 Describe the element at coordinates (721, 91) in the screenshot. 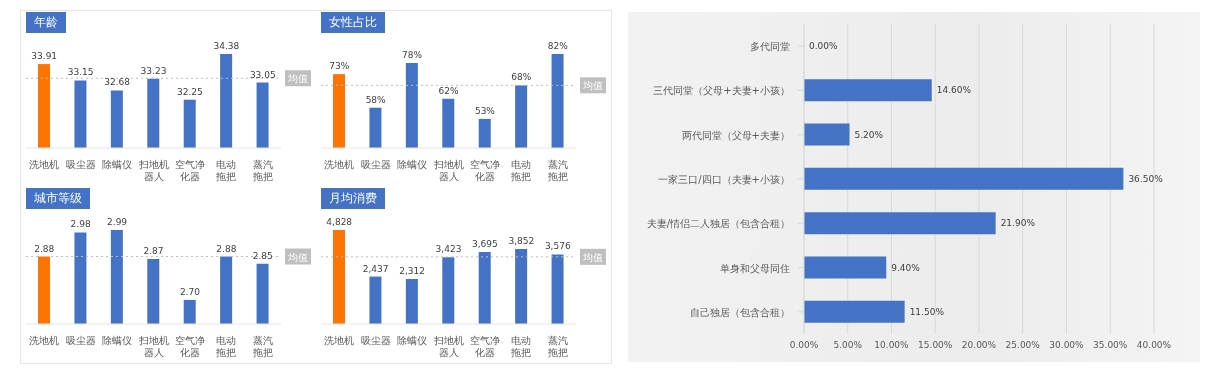

I see `y-tick-label: 三代同堂（父母+夫妻+小孩）` at that location.